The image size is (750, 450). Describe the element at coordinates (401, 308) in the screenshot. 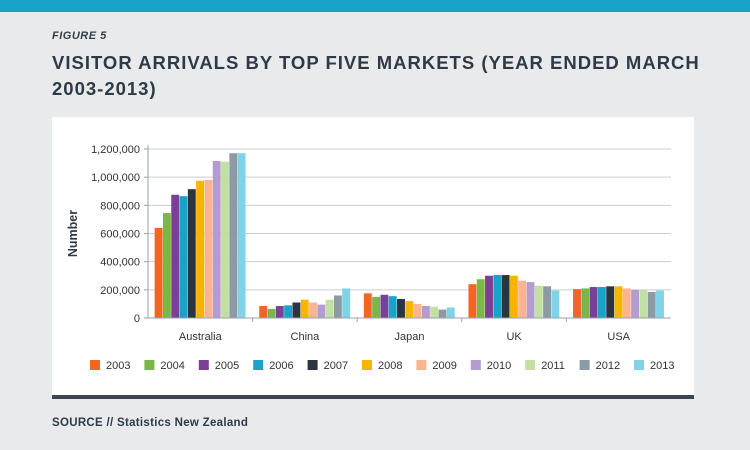

I see `bar-japan-2007` at that location.